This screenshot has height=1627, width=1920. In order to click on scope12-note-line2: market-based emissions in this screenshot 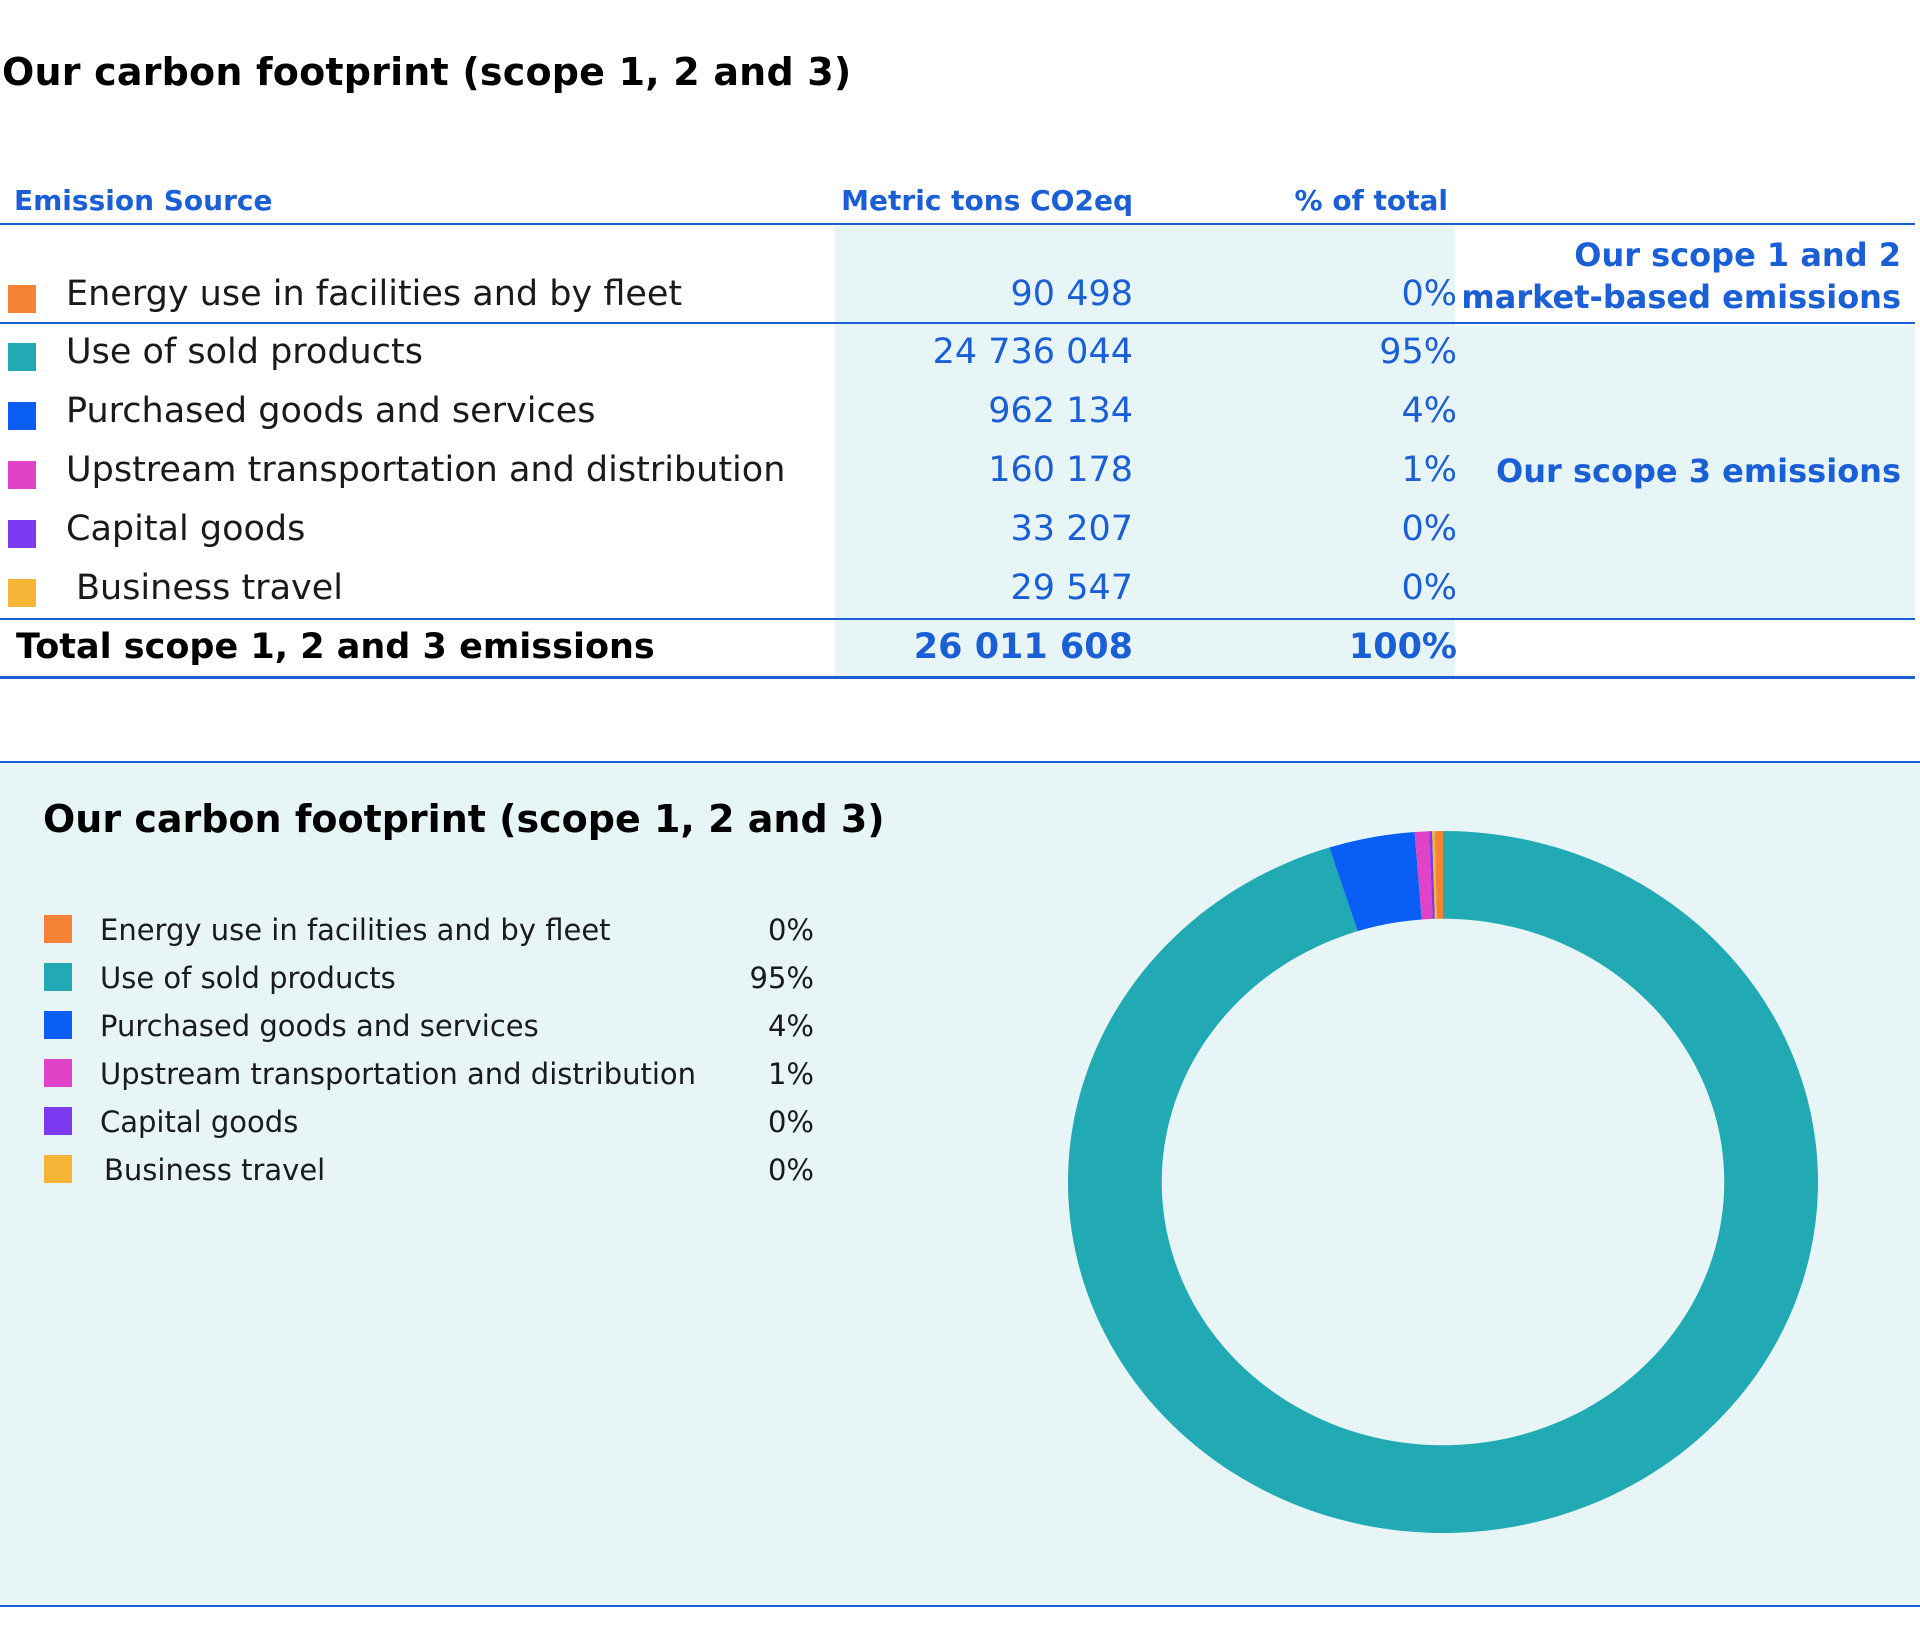, I will do `click(1681, 297)`.